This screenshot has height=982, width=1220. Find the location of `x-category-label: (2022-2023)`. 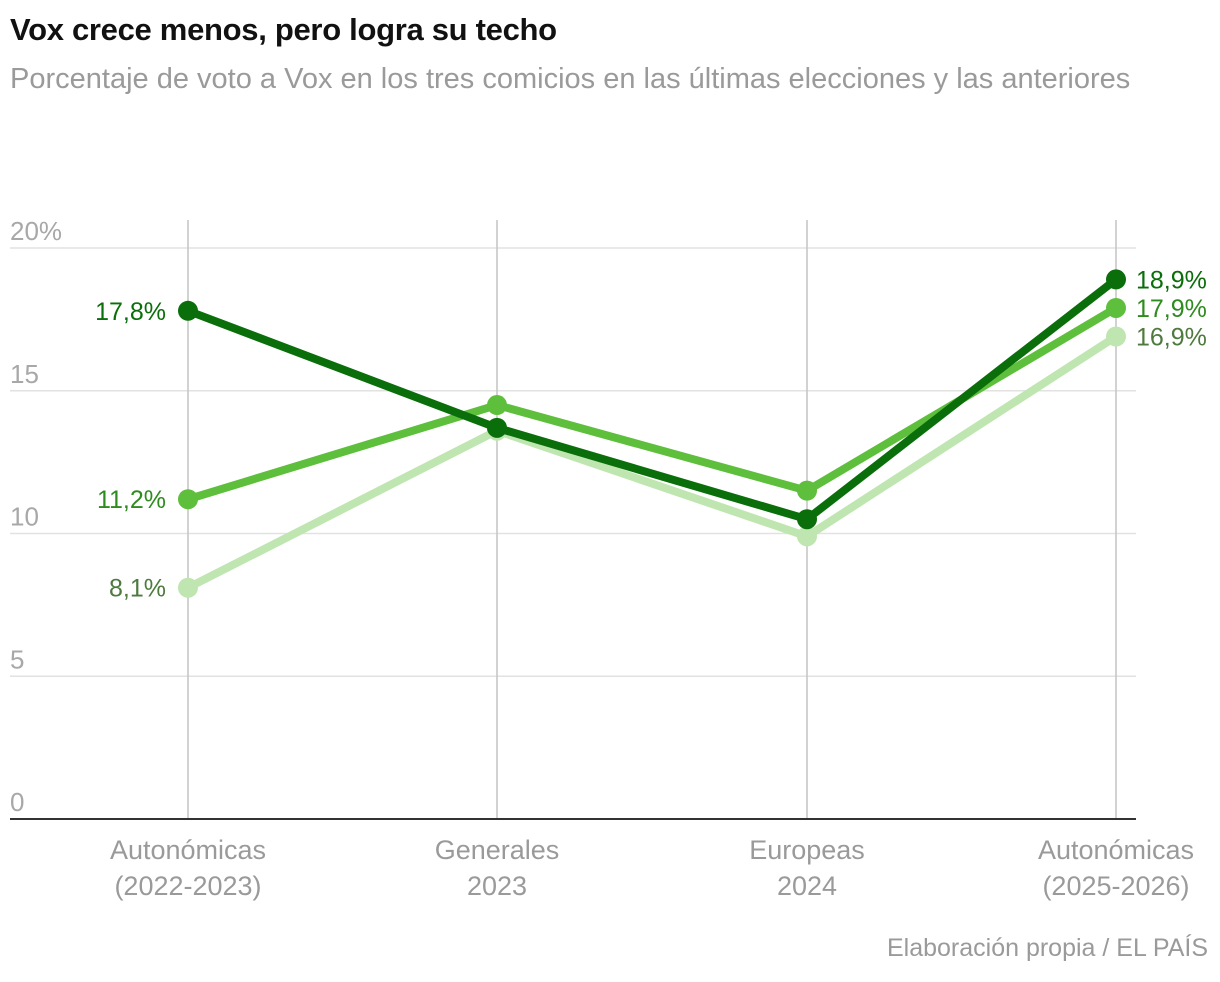

x-category-label: (2022-2023) is located at coordinates (187, 886).